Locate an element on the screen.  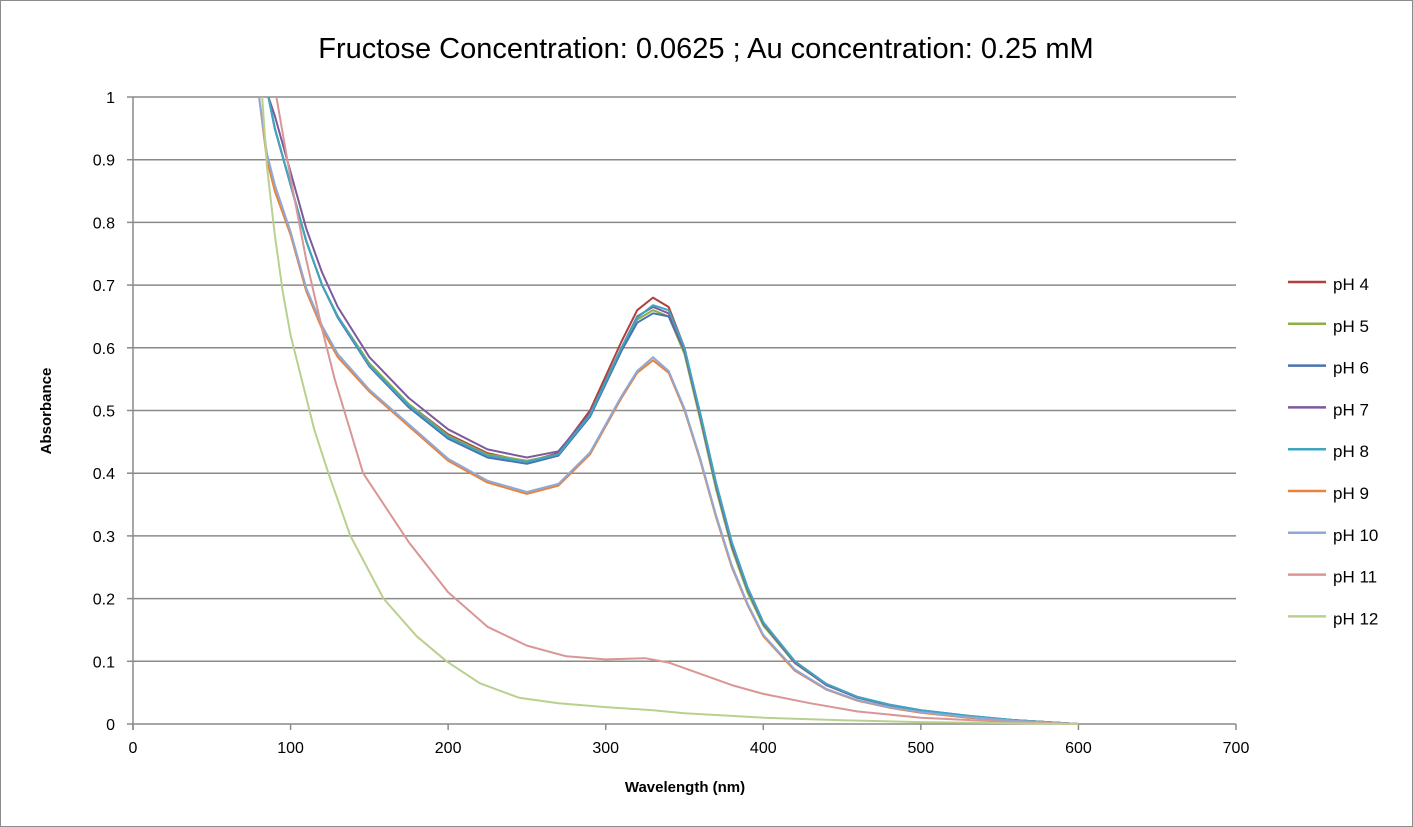
x-tick-label: 500 is located at coordinates (921, 748).